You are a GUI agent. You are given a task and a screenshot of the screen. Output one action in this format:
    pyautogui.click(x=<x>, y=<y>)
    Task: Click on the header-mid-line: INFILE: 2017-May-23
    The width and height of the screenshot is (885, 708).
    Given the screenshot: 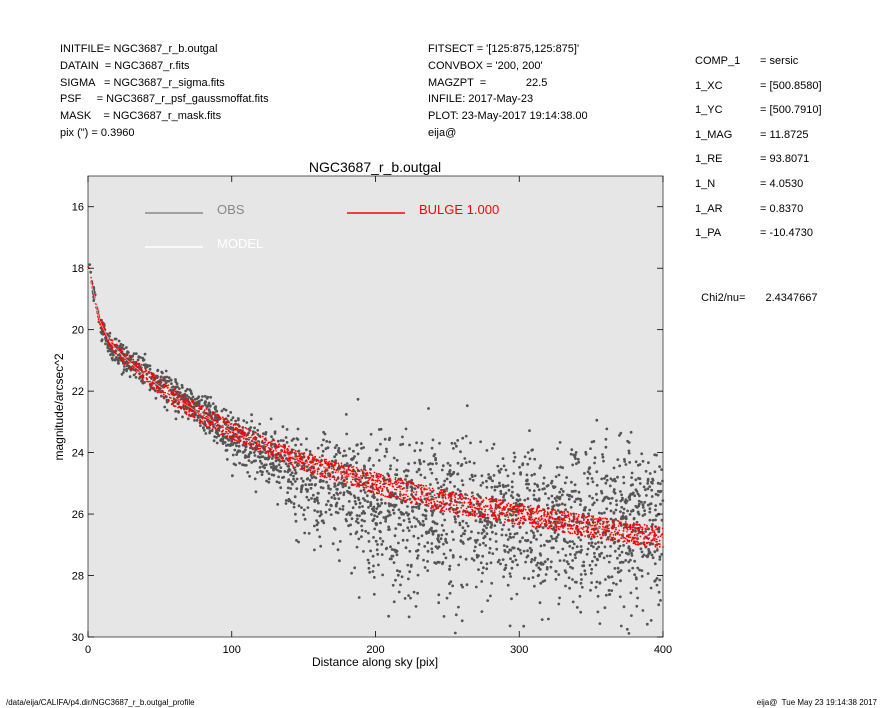 What is the action you would take?
    pyautogui.click(x=508, y=99)
    